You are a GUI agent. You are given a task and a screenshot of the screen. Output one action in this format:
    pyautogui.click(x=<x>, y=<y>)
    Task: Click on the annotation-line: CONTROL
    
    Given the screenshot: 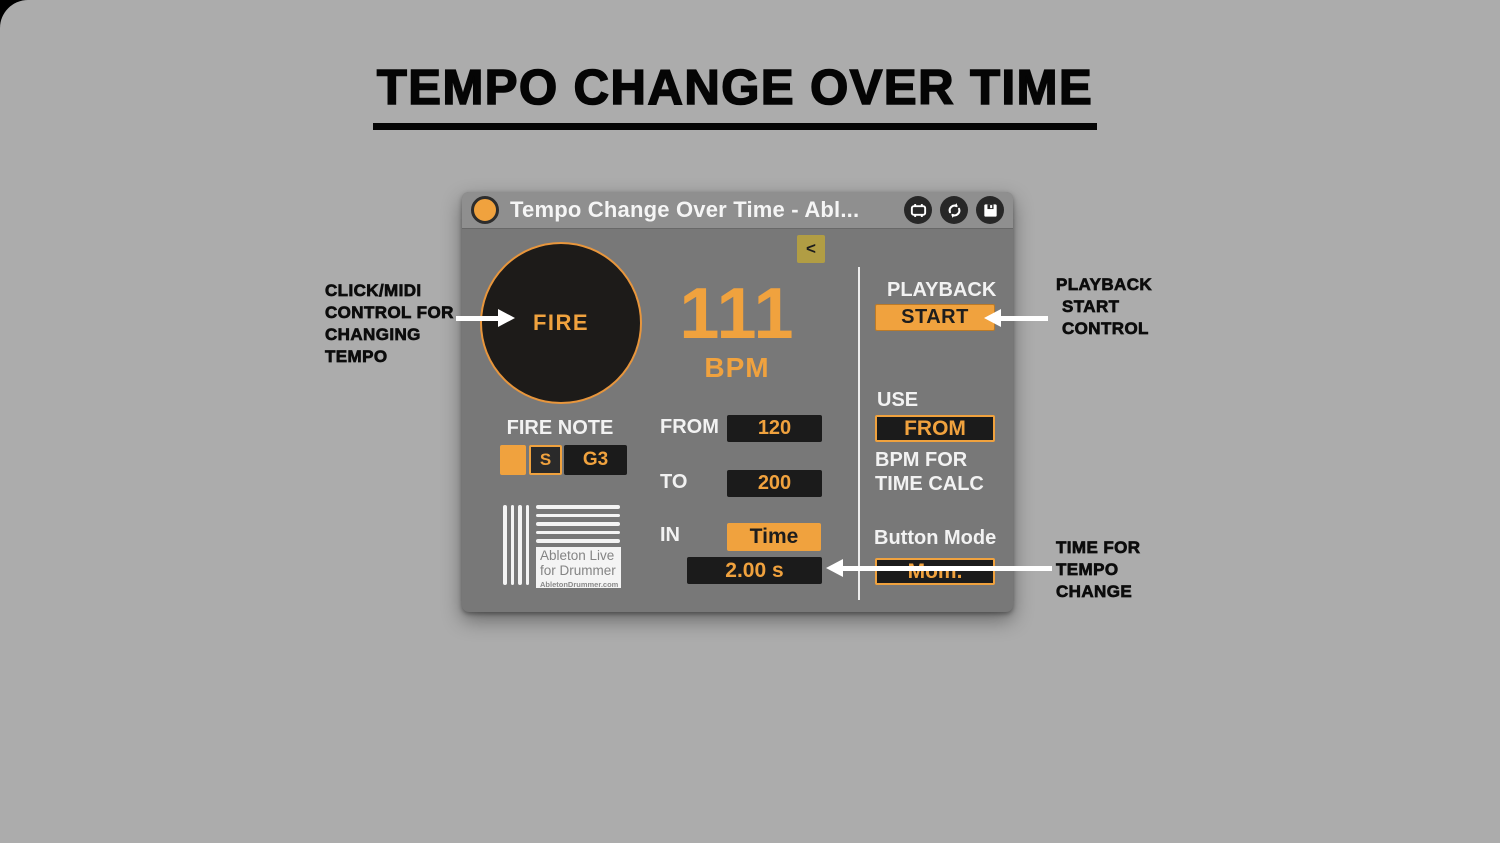 What is the action you would take?
    pyautogui.click(x=1105, y=329)
    